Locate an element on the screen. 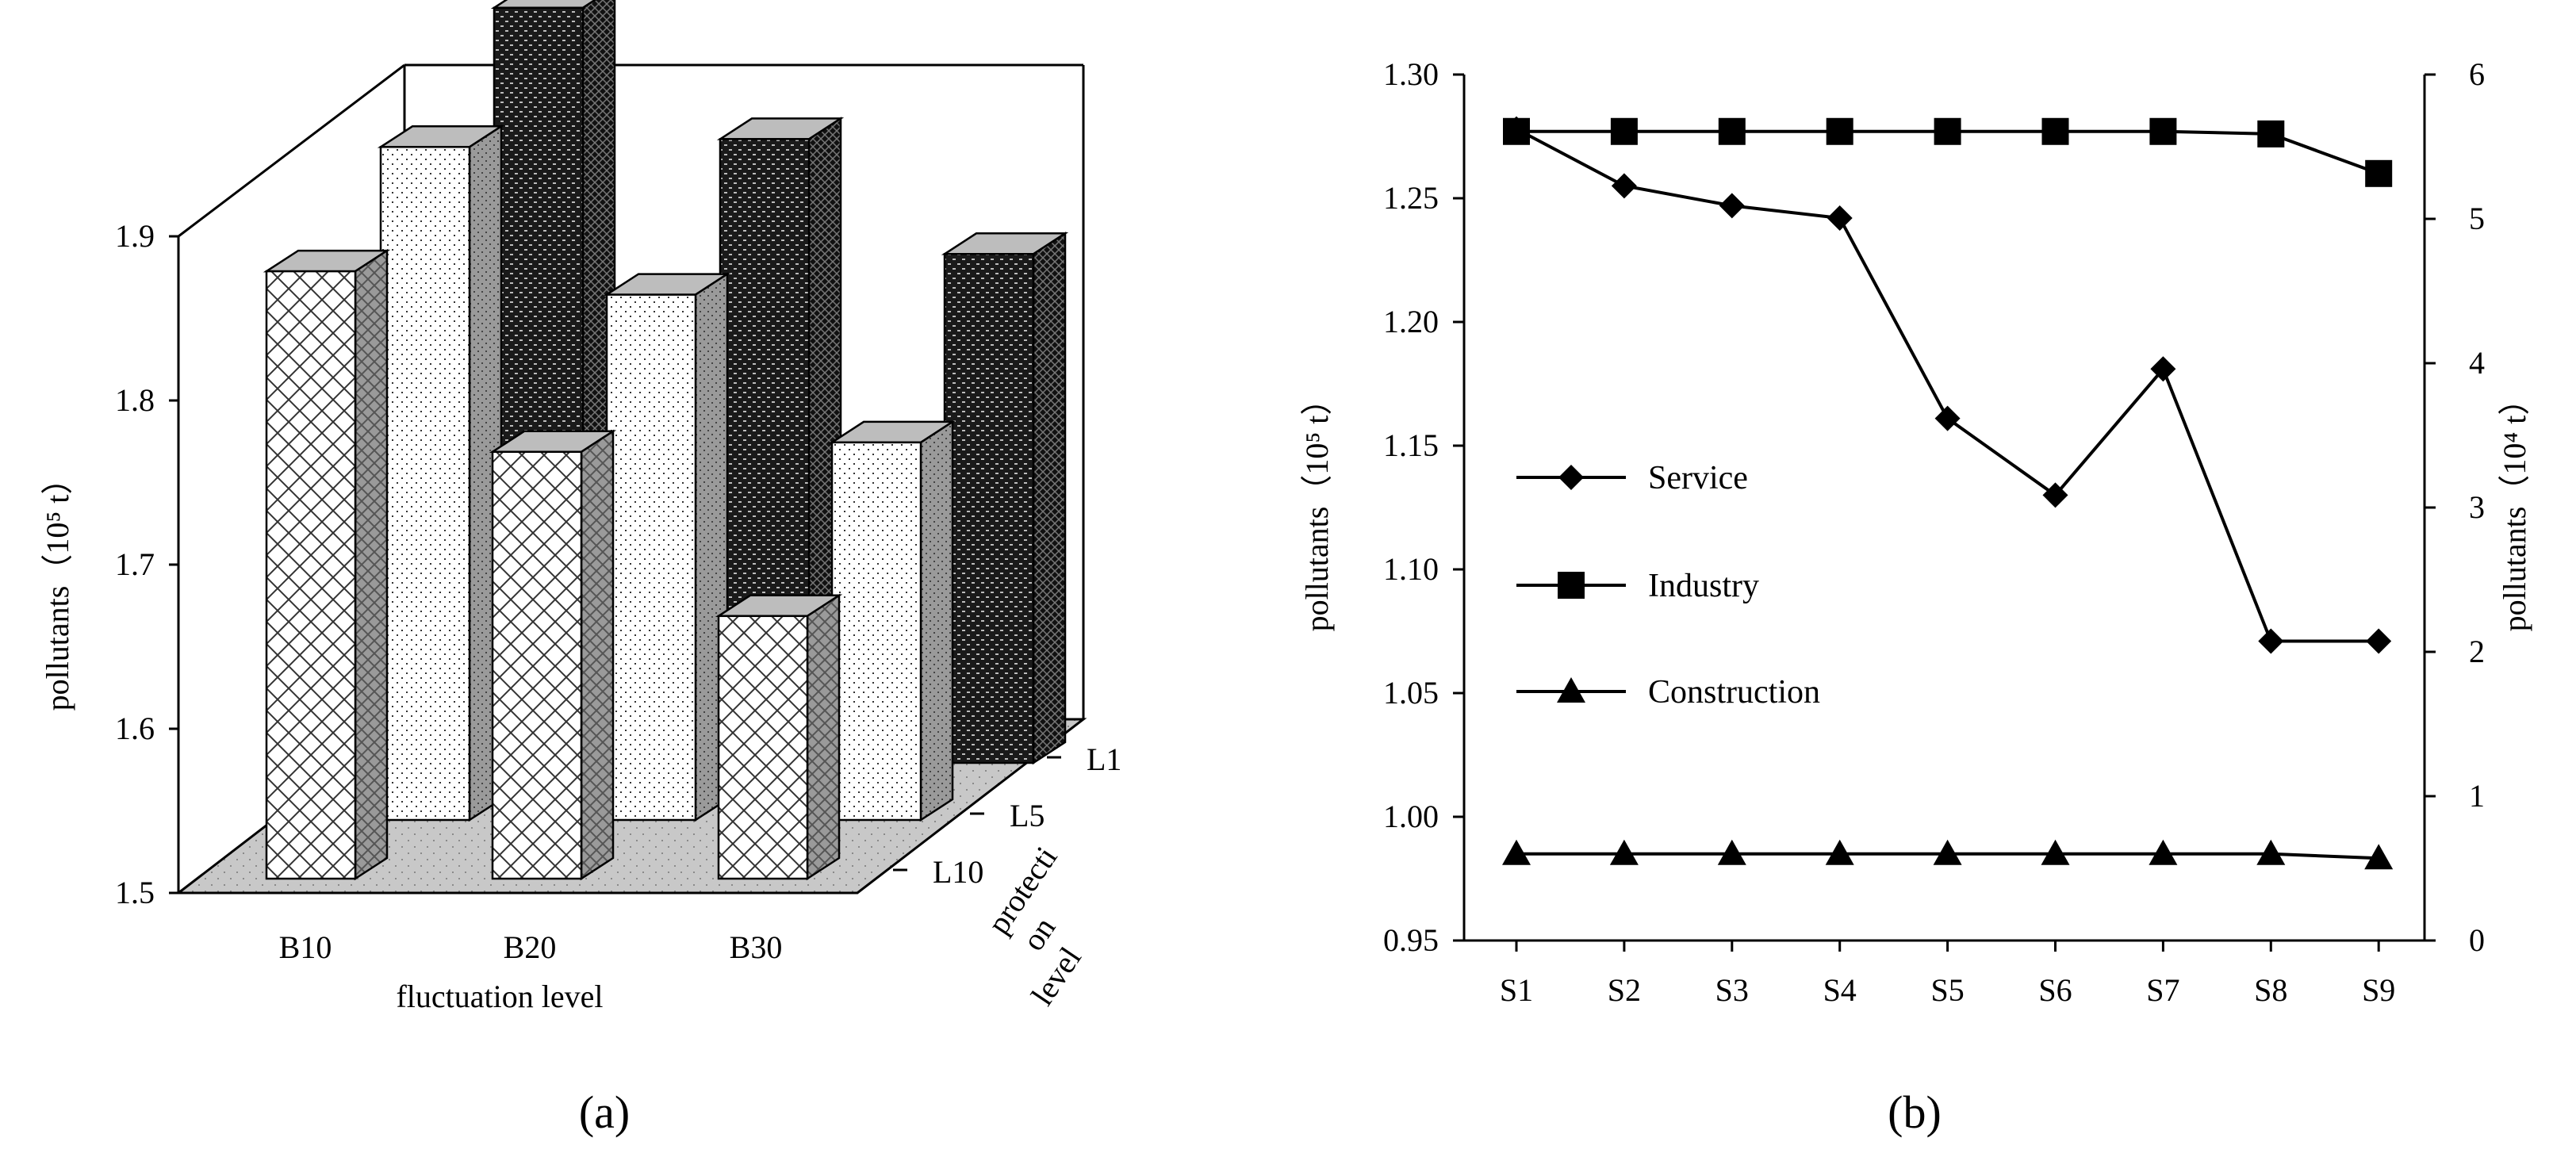 This screenshot has width=2576, height=1157. chart-b-left-tick-label: 1.10 is located at coordinates (1411, 569).